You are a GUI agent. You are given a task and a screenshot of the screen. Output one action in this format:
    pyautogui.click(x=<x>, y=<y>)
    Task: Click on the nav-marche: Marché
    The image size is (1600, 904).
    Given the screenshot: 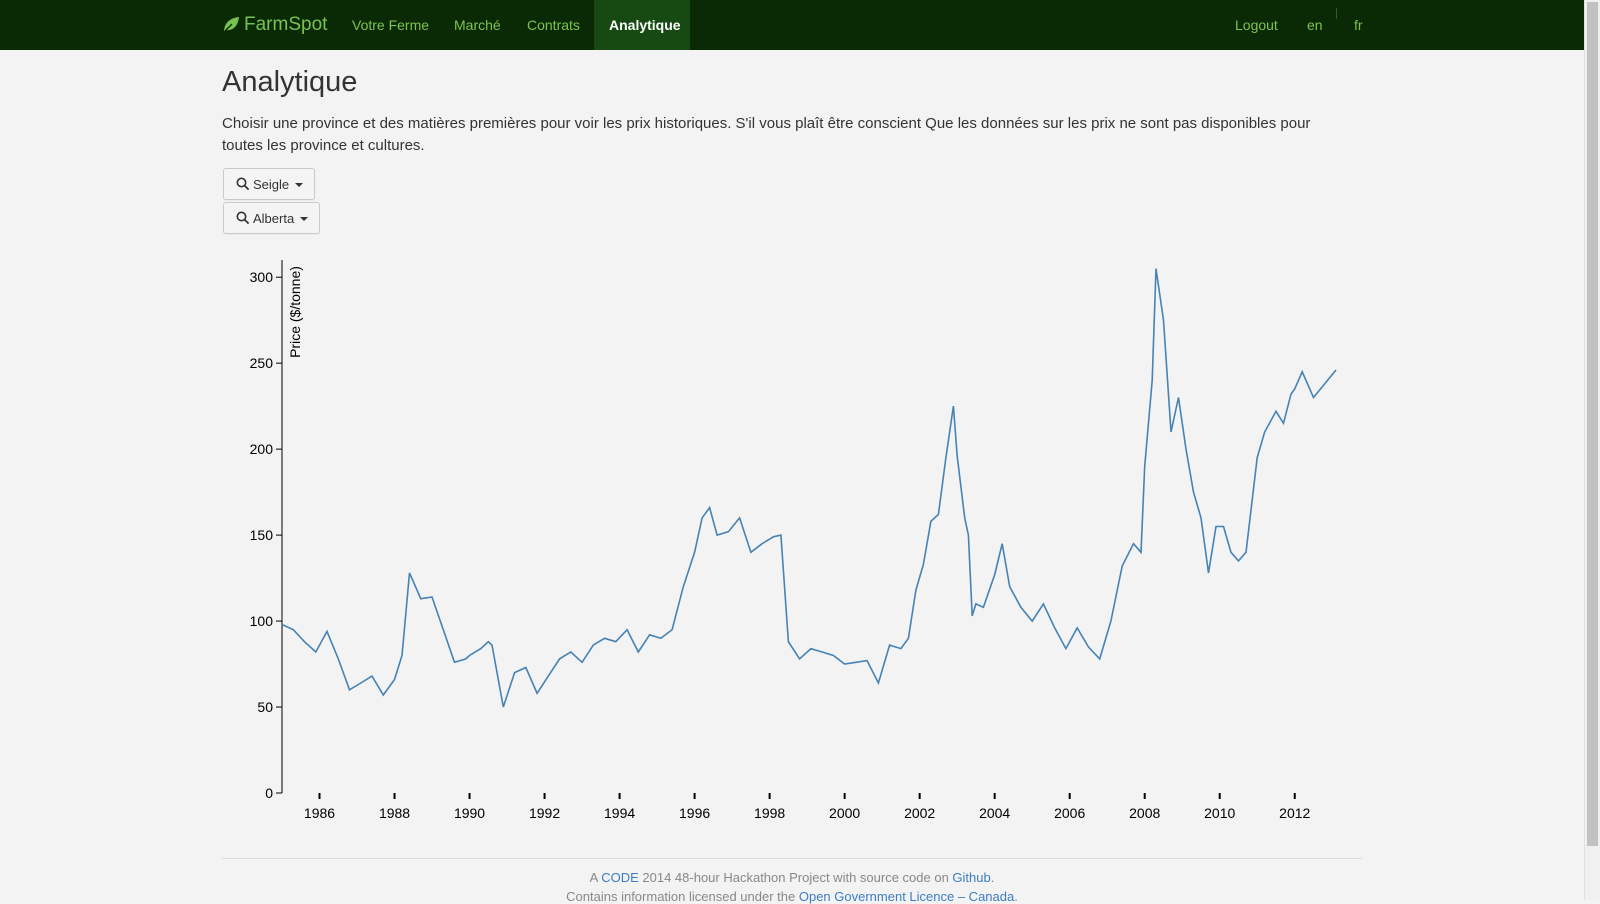 What is the action you would take?
    pyautogui.click(x=477, y=25)
    